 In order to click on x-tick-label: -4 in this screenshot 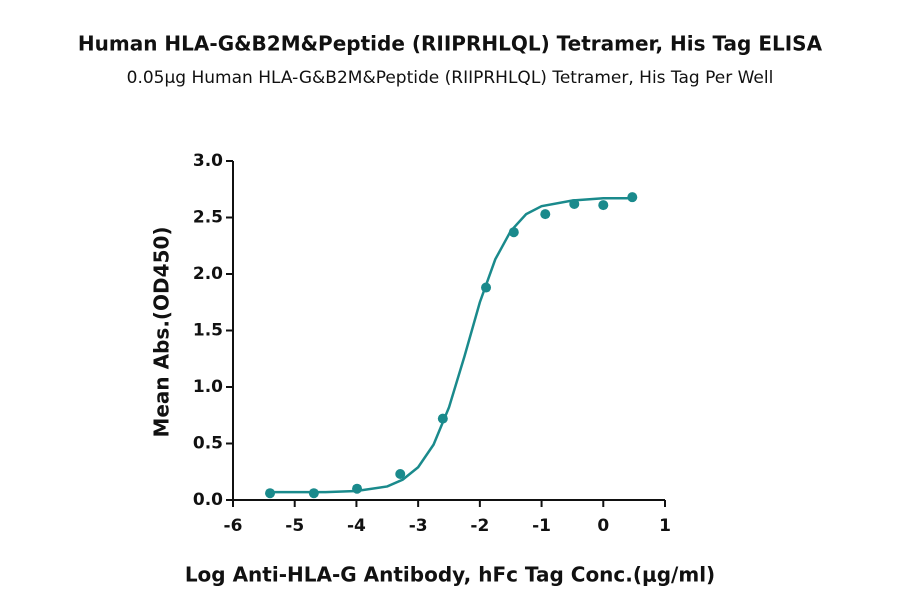, I will do `click(356, 526)`.